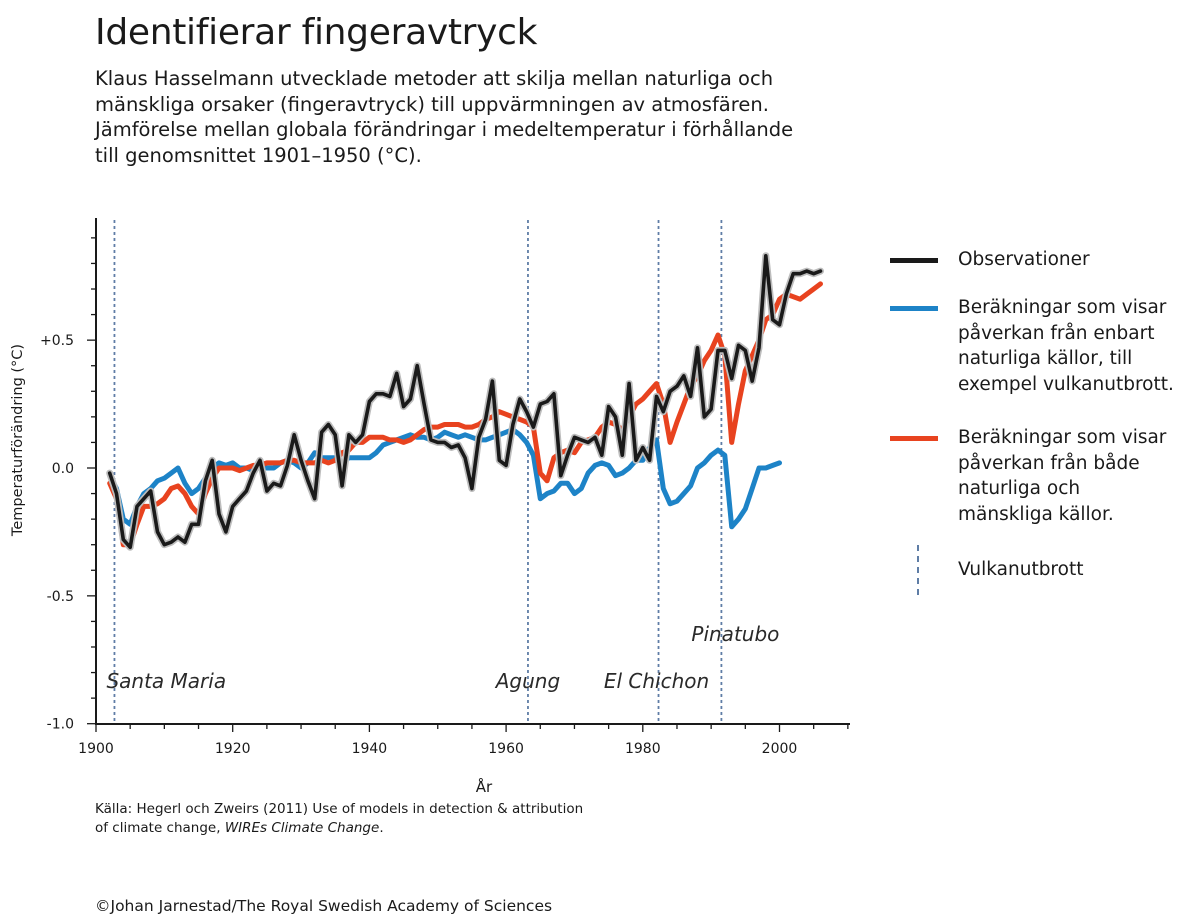  I want to click on legend-label-line: naturliga källor, till, so click(1045, 358).